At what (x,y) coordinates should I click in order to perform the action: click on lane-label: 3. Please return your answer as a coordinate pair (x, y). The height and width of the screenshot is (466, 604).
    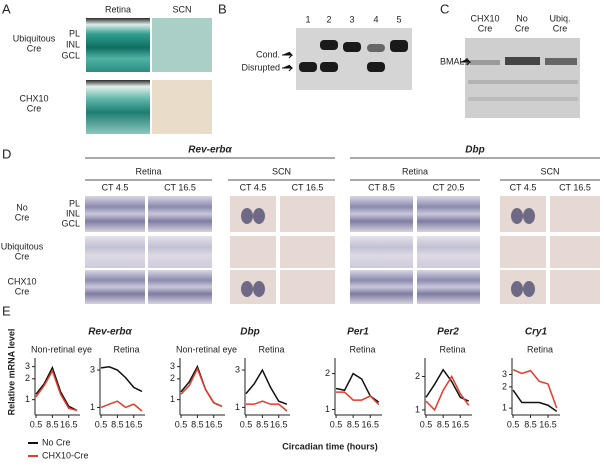
    Looking at the image, I should click on (351, 19).